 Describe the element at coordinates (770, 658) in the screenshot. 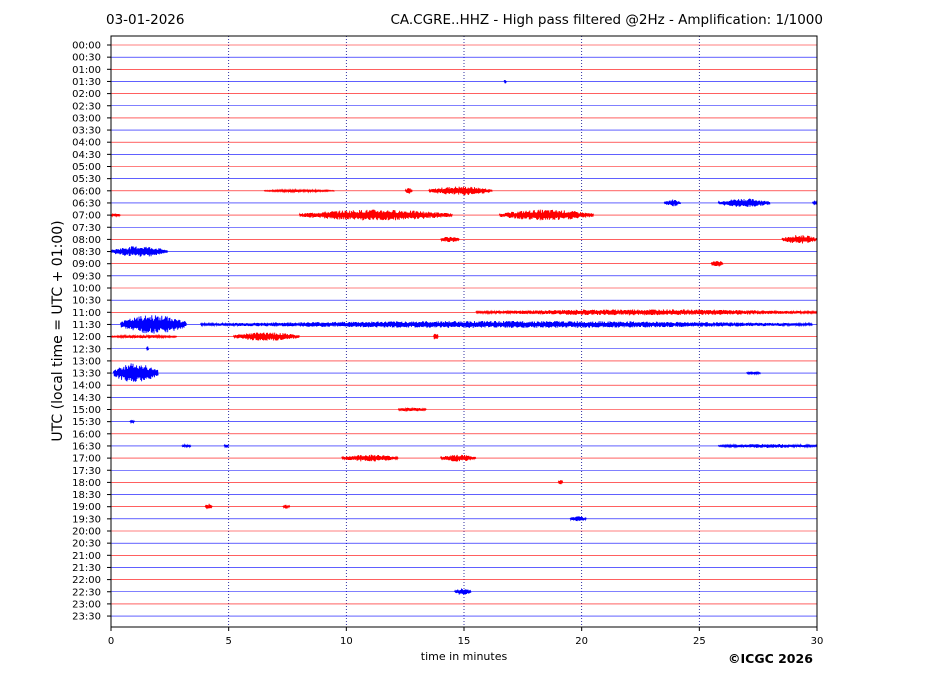

I see `copyright-text: ©ICGC 2026` at that location.